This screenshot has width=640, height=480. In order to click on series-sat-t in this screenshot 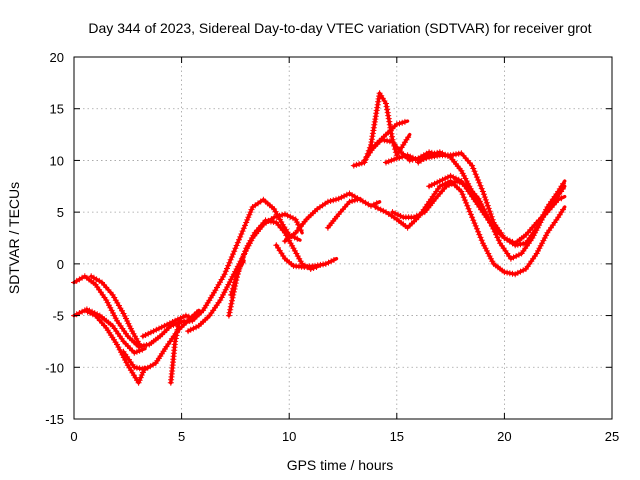, I will do `click(496, 209)`.